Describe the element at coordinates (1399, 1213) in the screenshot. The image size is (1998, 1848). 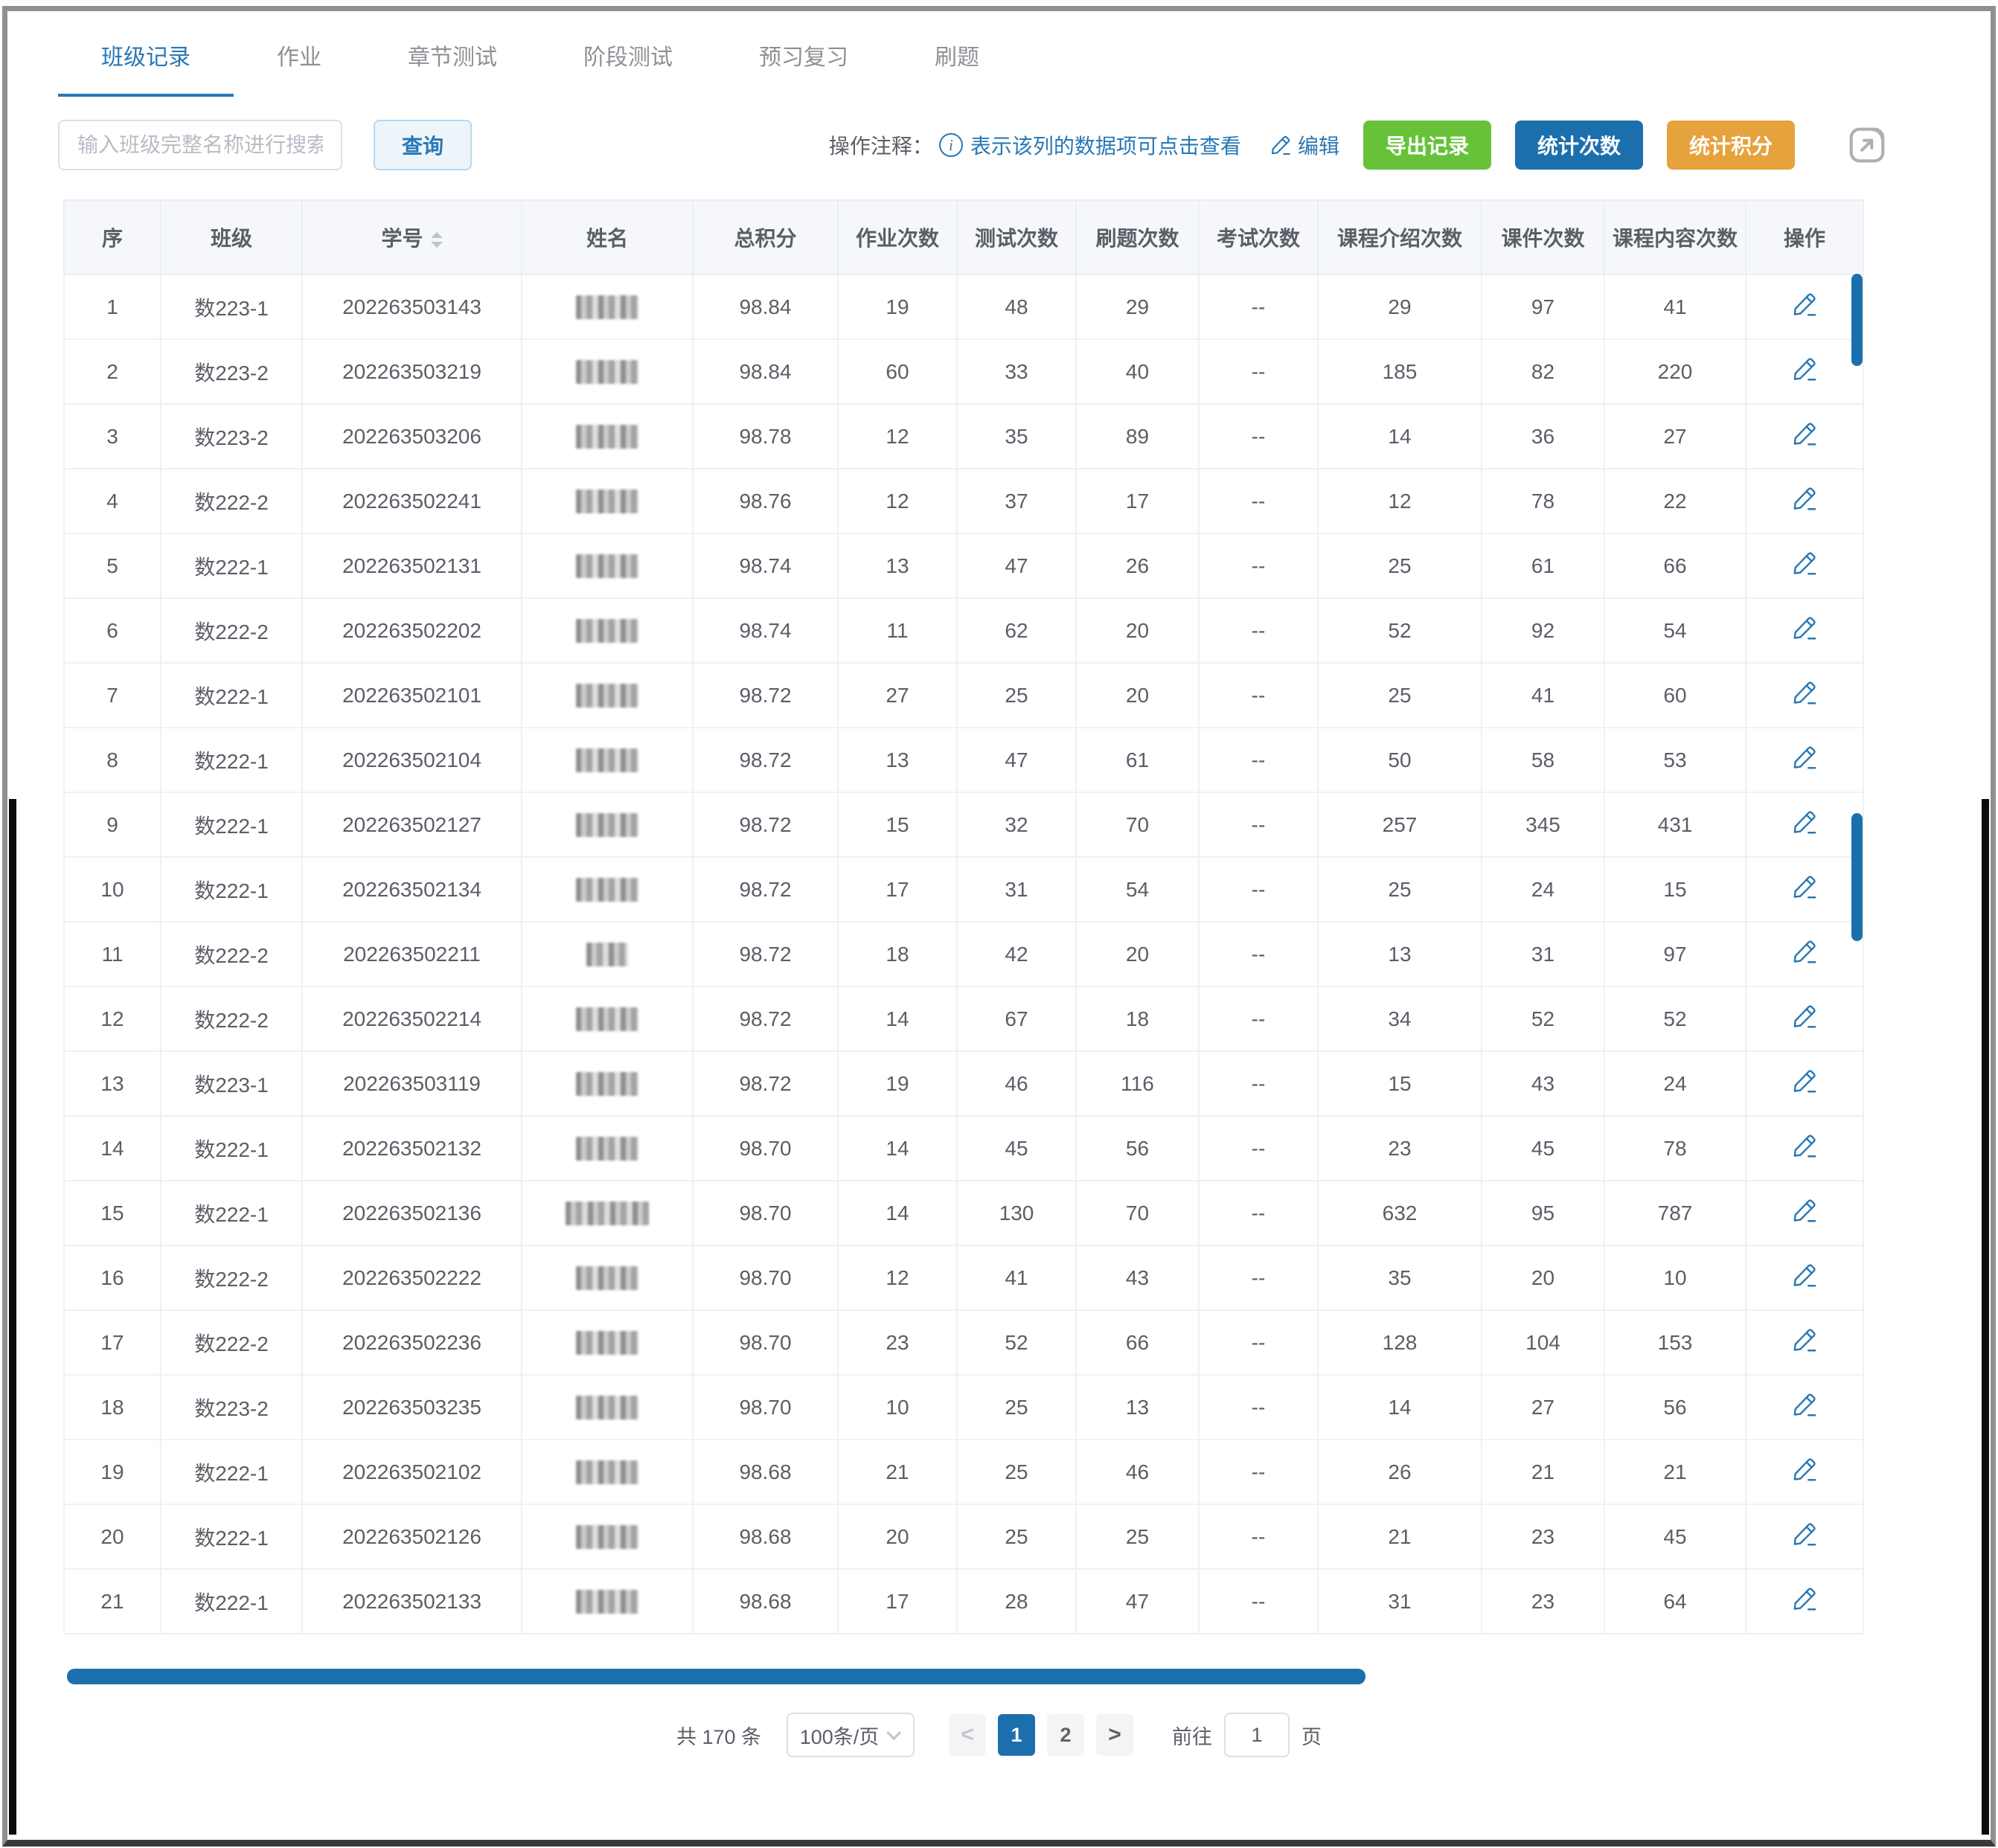
I see `cell-course-intro-count: 632` at that location.